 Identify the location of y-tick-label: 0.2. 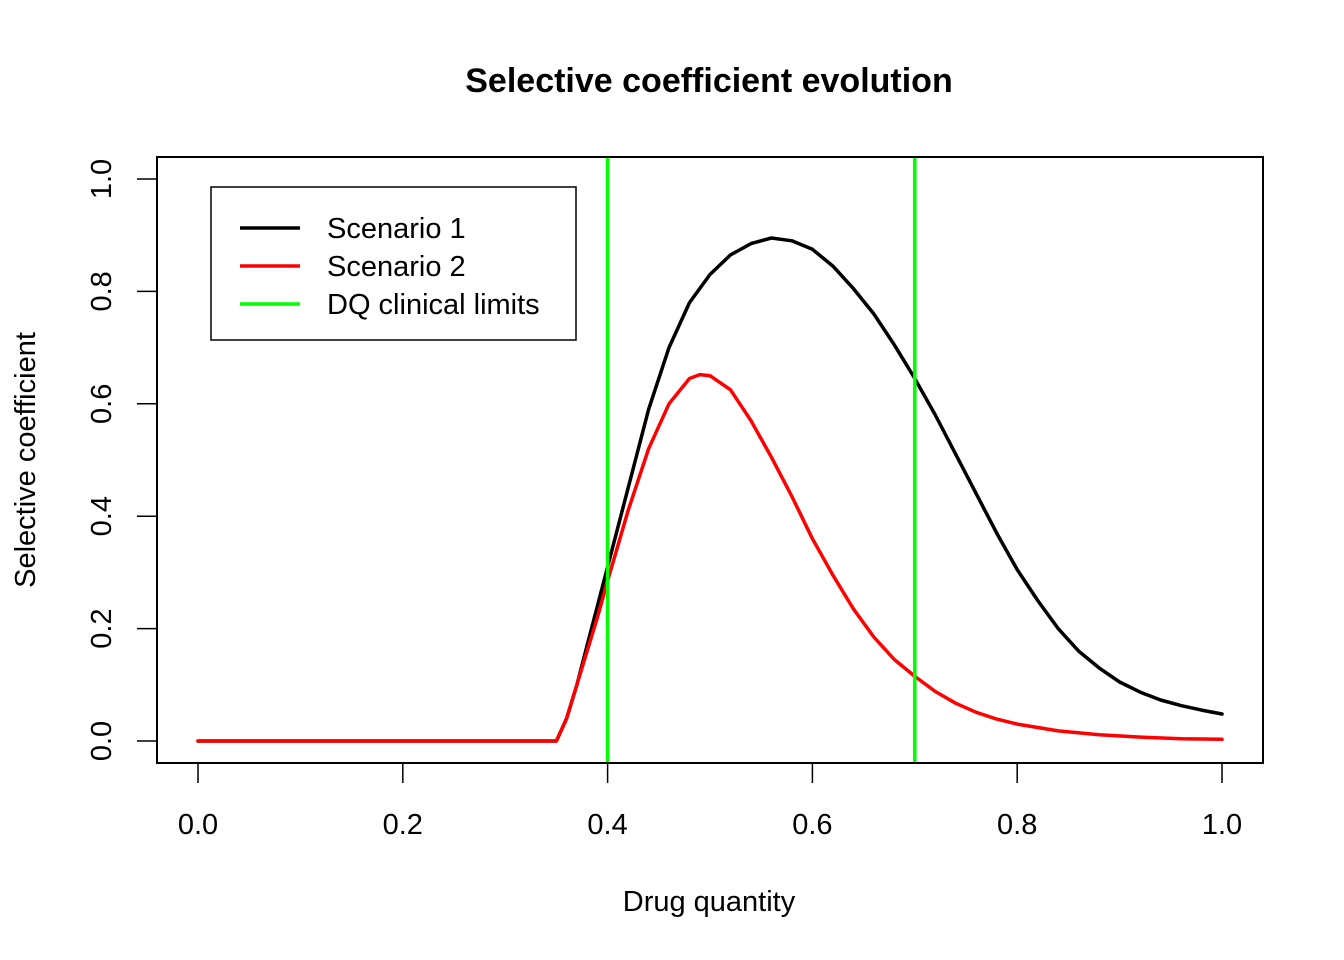
(102, 628).